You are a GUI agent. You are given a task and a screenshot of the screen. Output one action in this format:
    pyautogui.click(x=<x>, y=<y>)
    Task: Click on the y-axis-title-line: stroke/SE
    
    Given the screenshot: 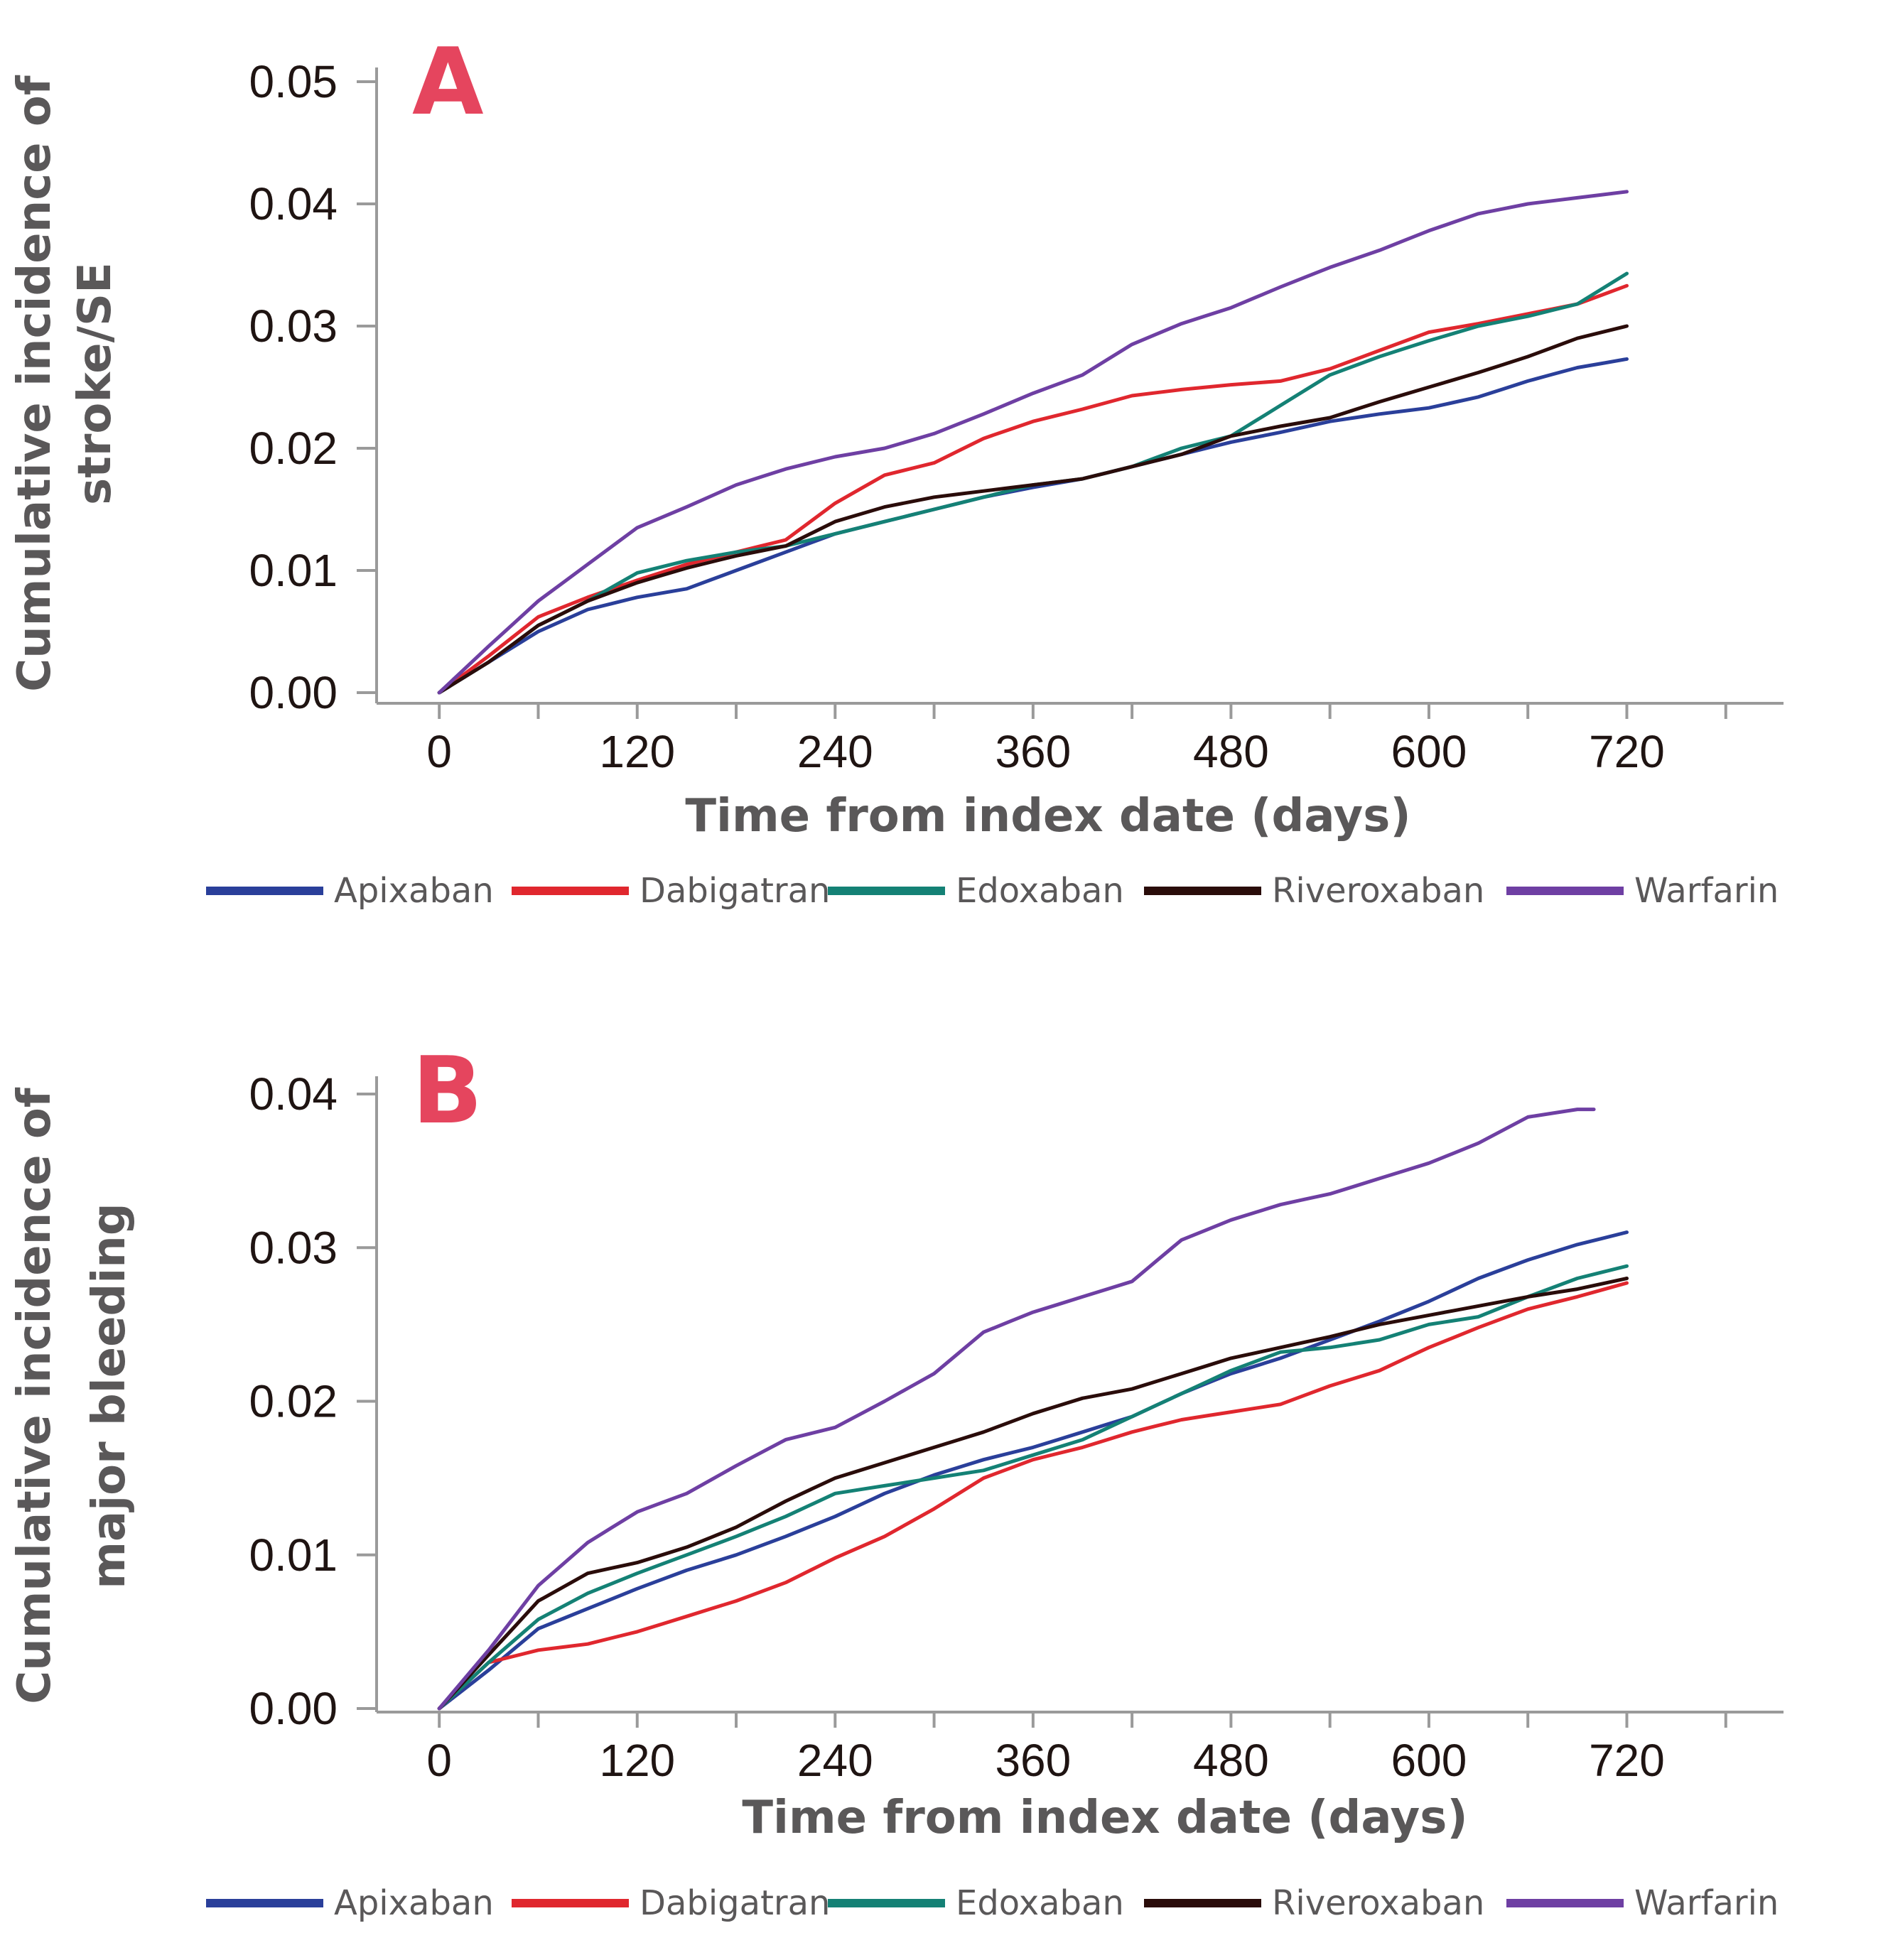 What is the action you would take?
    pyautogui.click(x=95, y=383)
    